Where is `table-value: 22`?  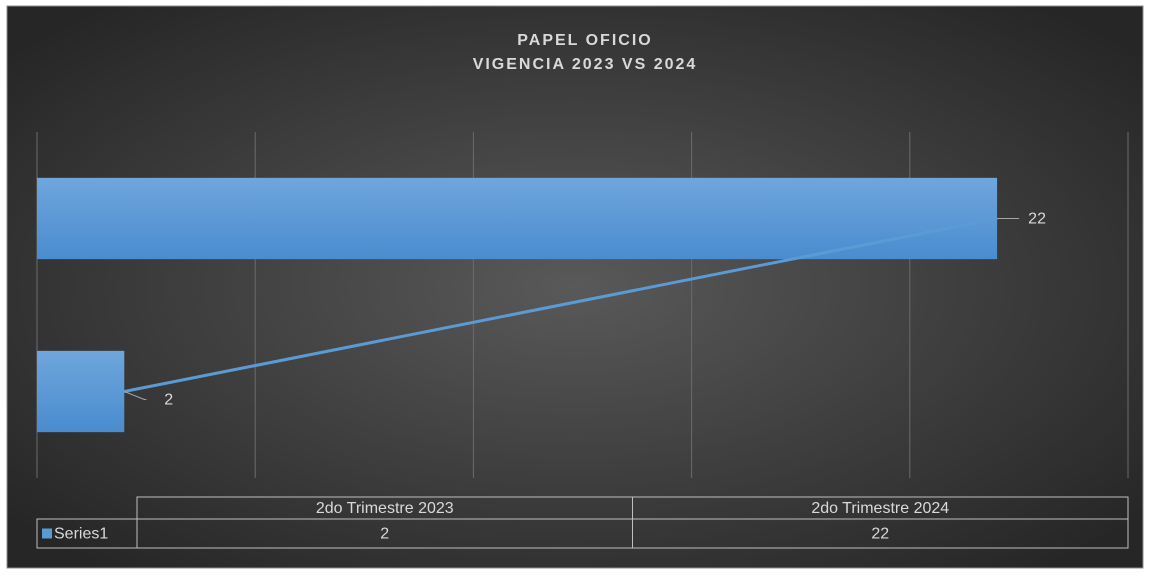 table-value: 22 is located at coordinates (880, 534).